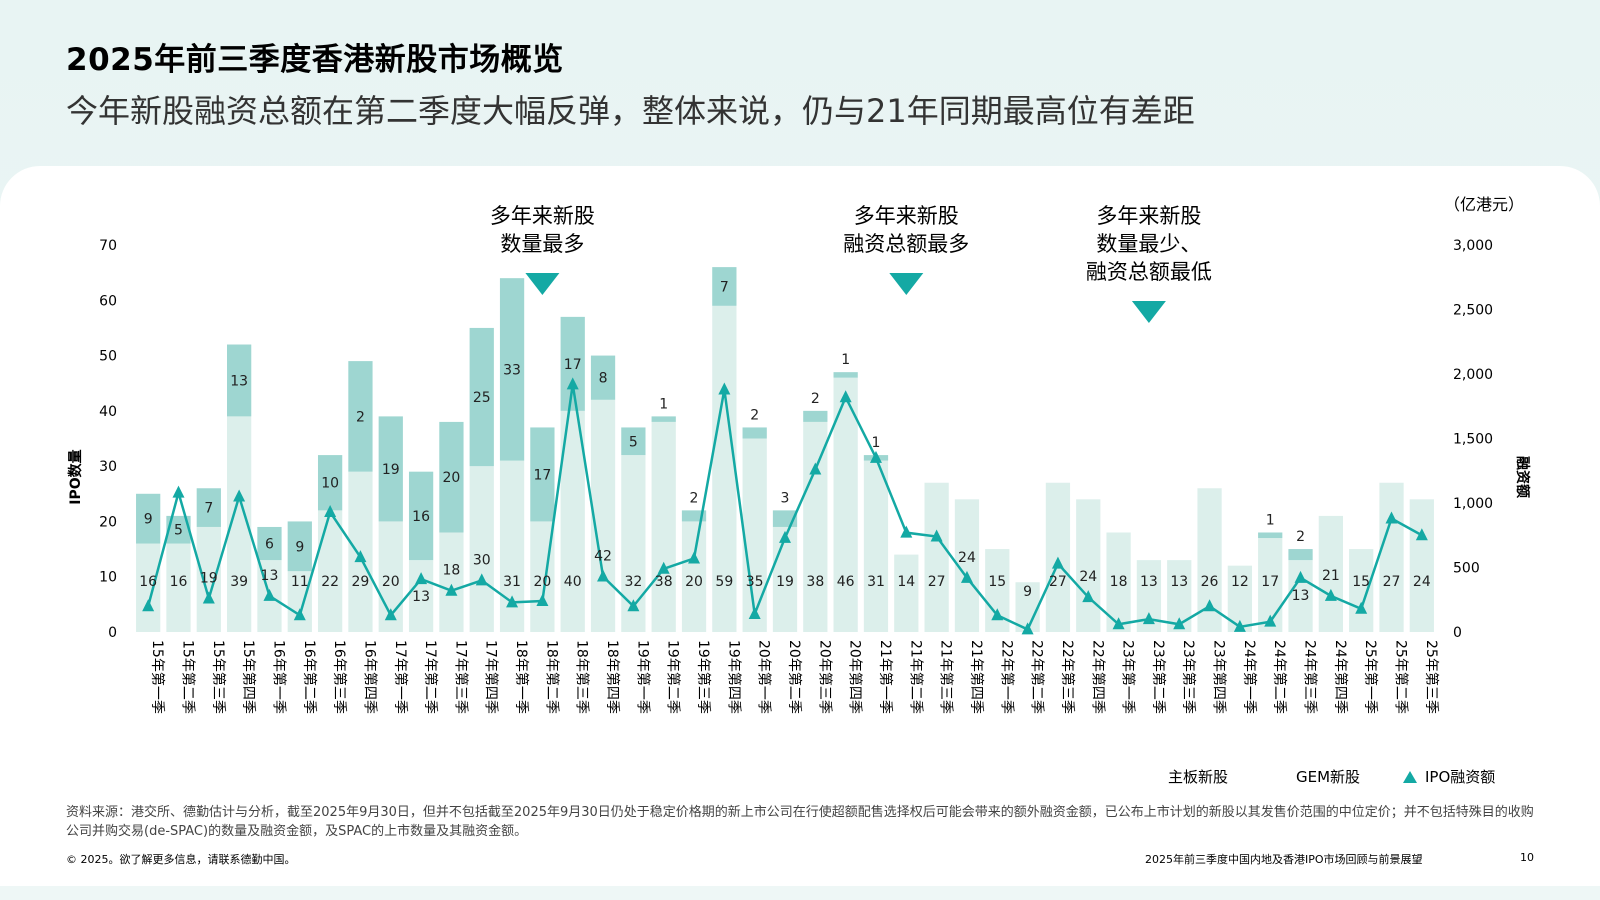  What do you see at coordinates (1457, 633) in the screenshot?
I see `y-right-tick-label: 0` at bounding box center [1457, 633].